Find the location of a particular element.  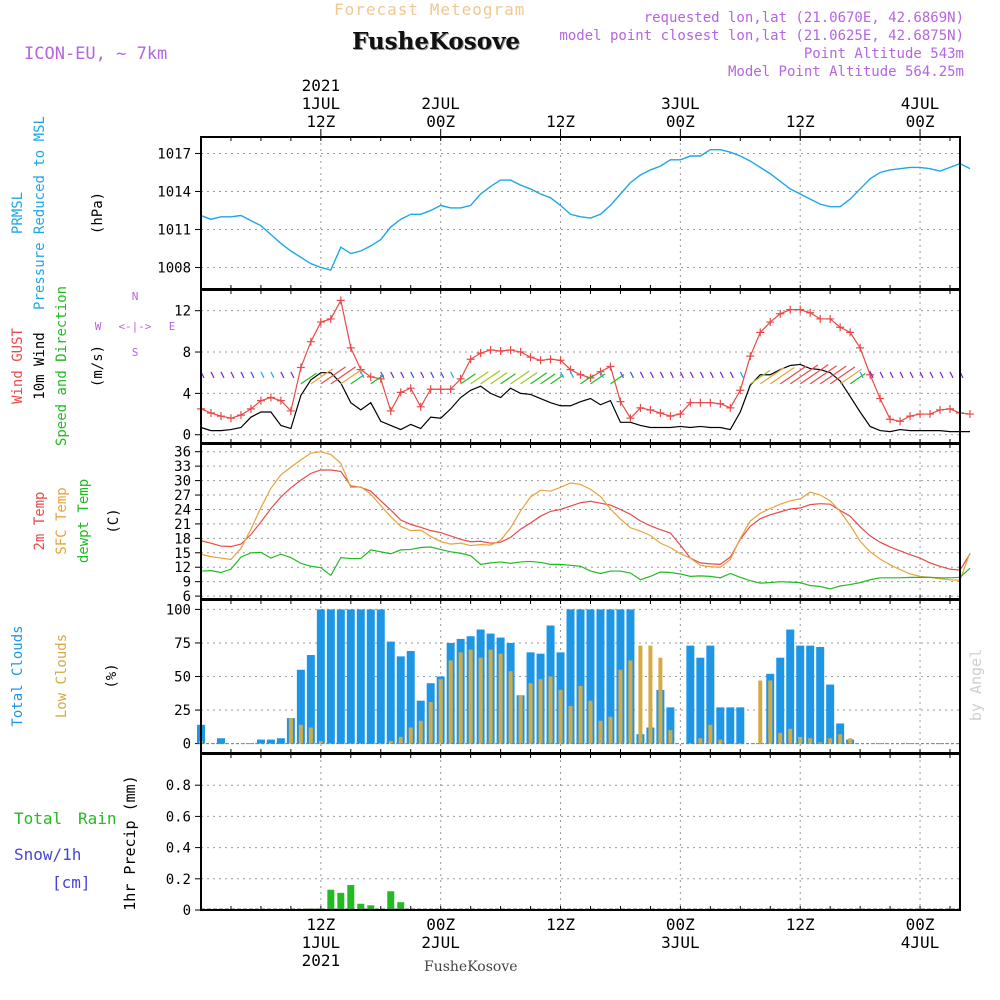

time-label-top: 2JUL is located at coordinates (440, 103).